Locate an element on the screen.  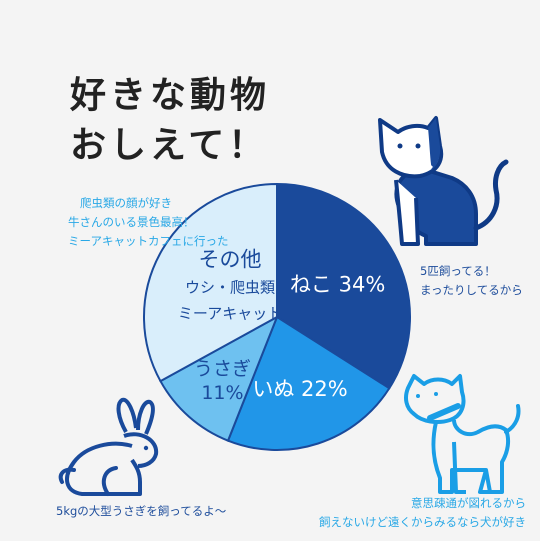
note-rabbit-line-1: 5kgの大型うさぎを飼ってるよ〜 is located at coordinates (141, 511).